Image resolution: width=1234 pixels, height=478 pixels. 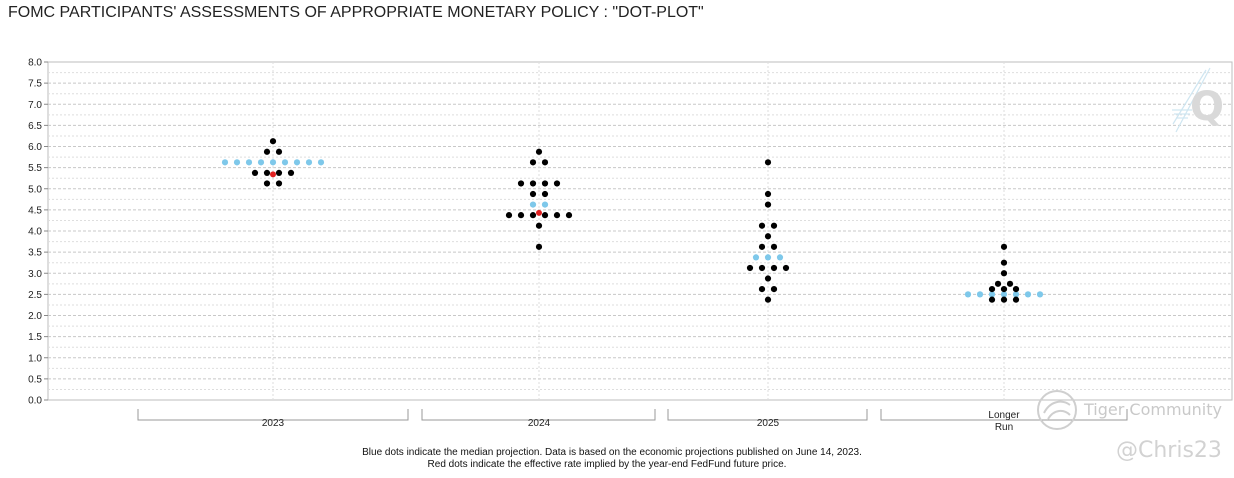 What do you see at coordinates (35, 147) in the screenshot?
I see `y-tick-label: 6.0` at bounding box center [35, 147].